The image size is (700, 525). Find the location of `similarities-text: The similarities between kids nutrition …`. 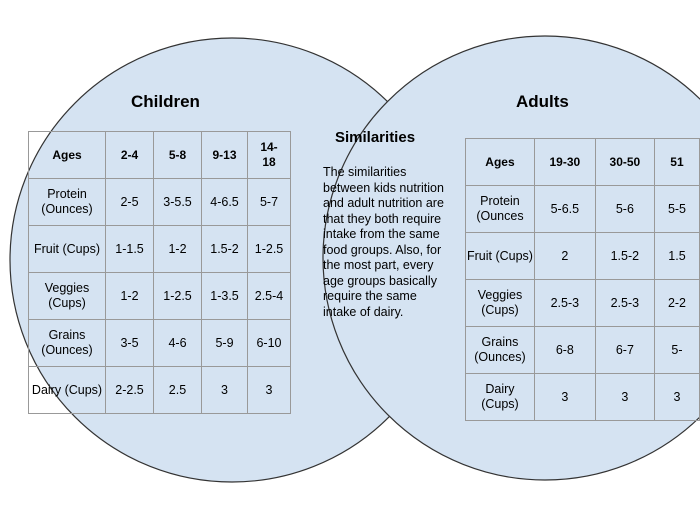

similarities-text: The similarities between kids nutrition … is located at coordinates (383, 242).